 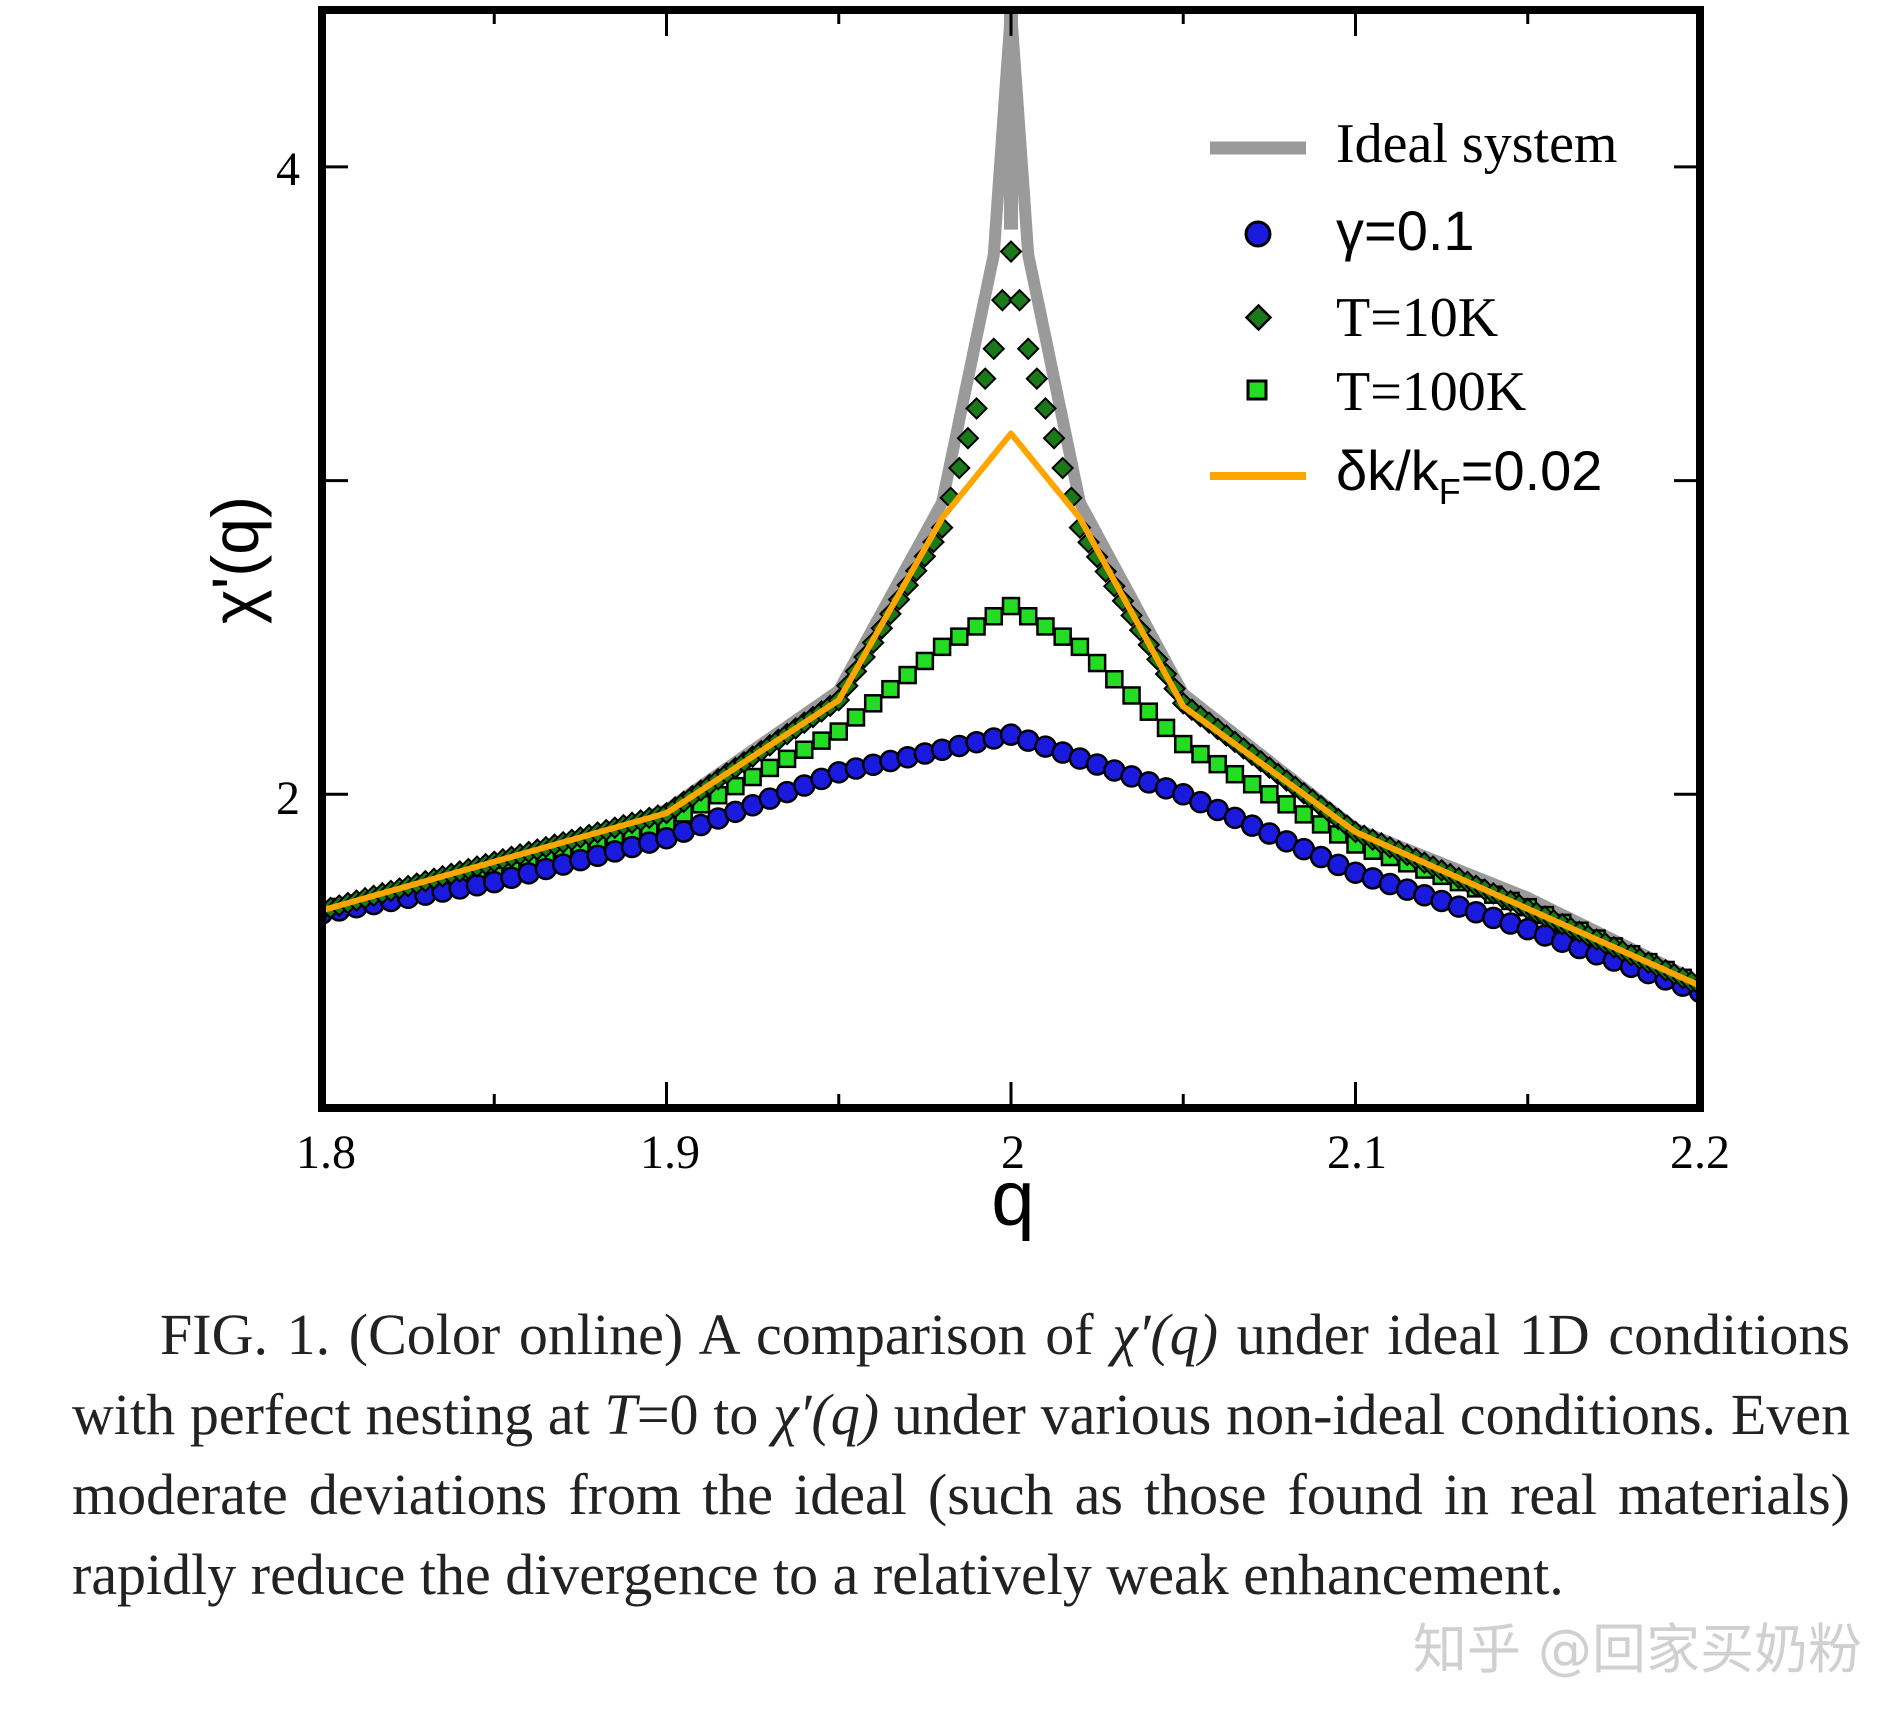 I want to click on caption-t-var: T, so click(x=620, y=1414).